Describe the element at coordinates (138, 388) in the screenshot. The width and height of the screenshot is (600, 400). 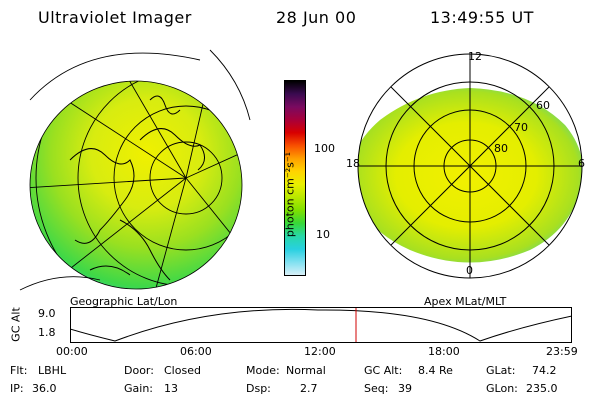
I see `gain-label: Gain:` at that location.